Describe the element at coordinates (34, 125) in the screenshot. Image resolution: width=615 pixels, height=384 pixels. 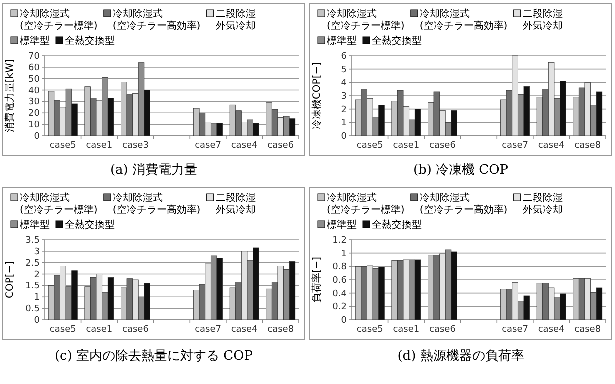
I see `y-tick-label: 10` at that location.